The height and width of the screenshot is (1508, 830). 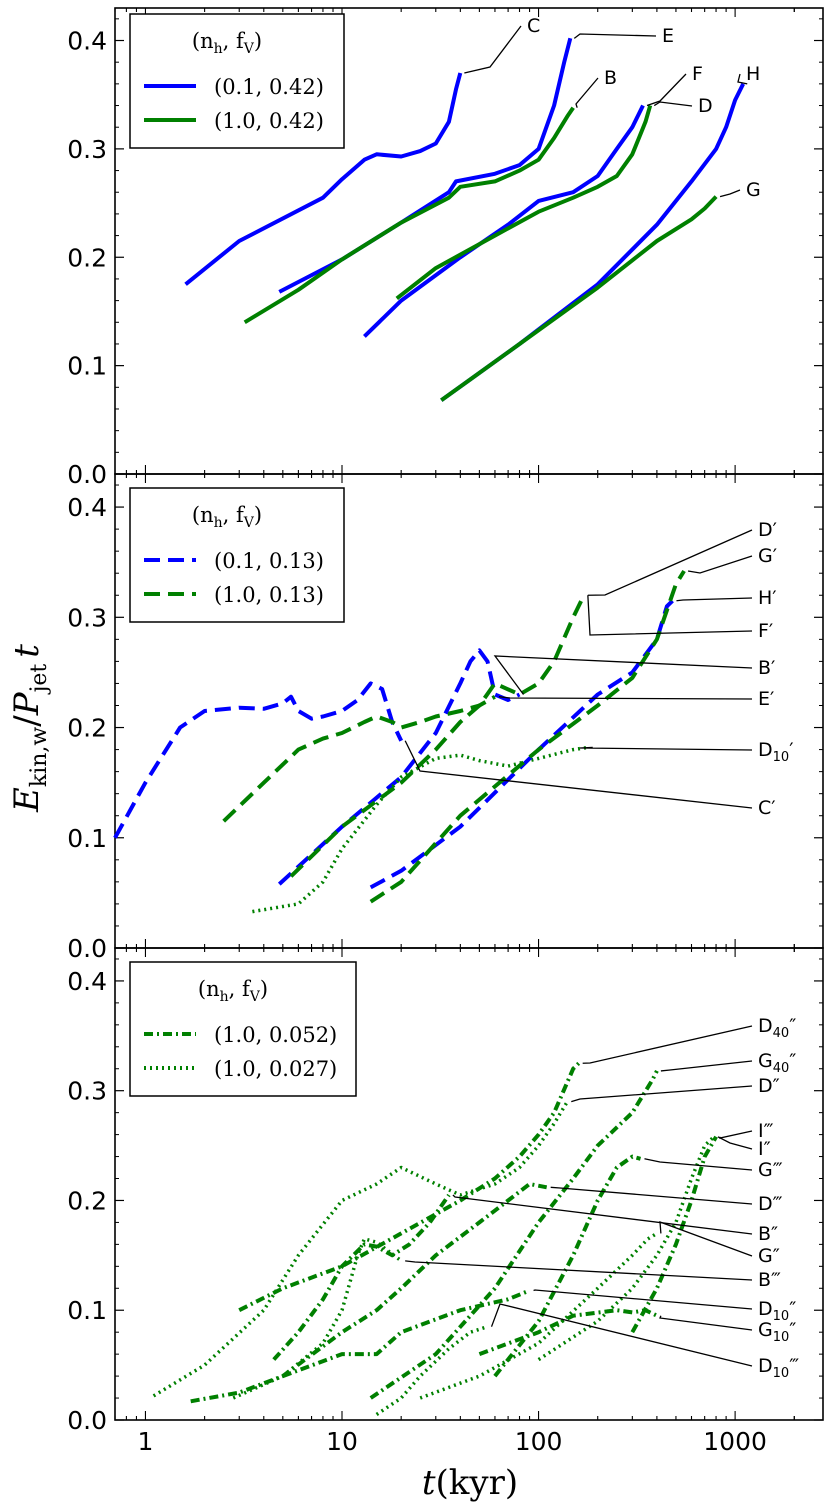 What do you see at coordinates (683, 106) in the screenshot?
I see `annotation: D` at bounding box center [683, 106].